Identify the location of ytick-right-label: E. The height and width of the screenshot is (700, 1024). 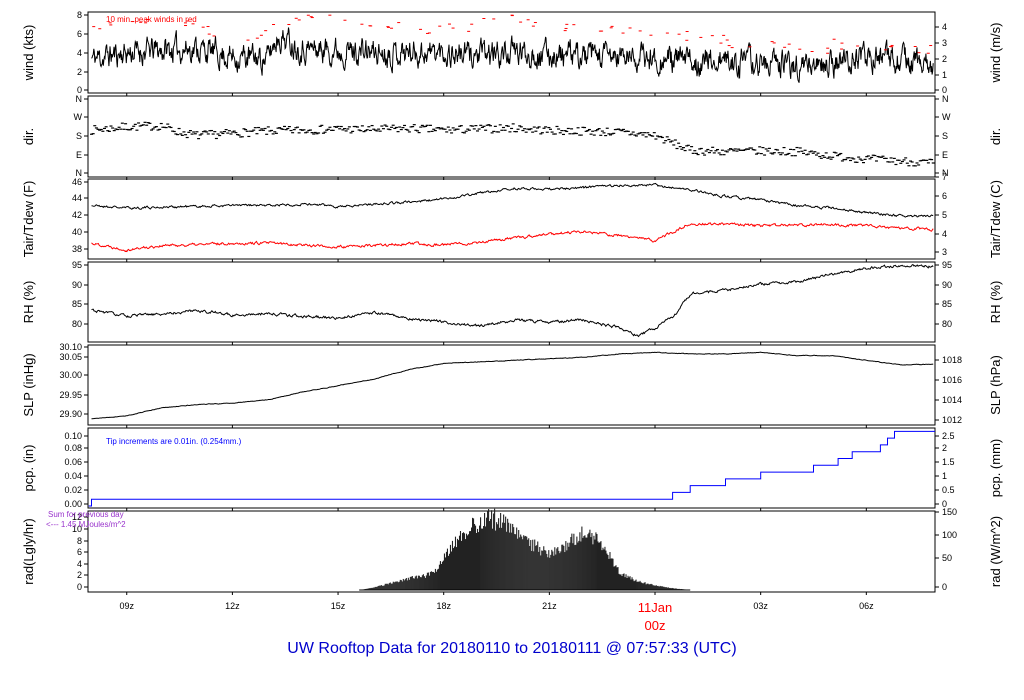
(945, 155).